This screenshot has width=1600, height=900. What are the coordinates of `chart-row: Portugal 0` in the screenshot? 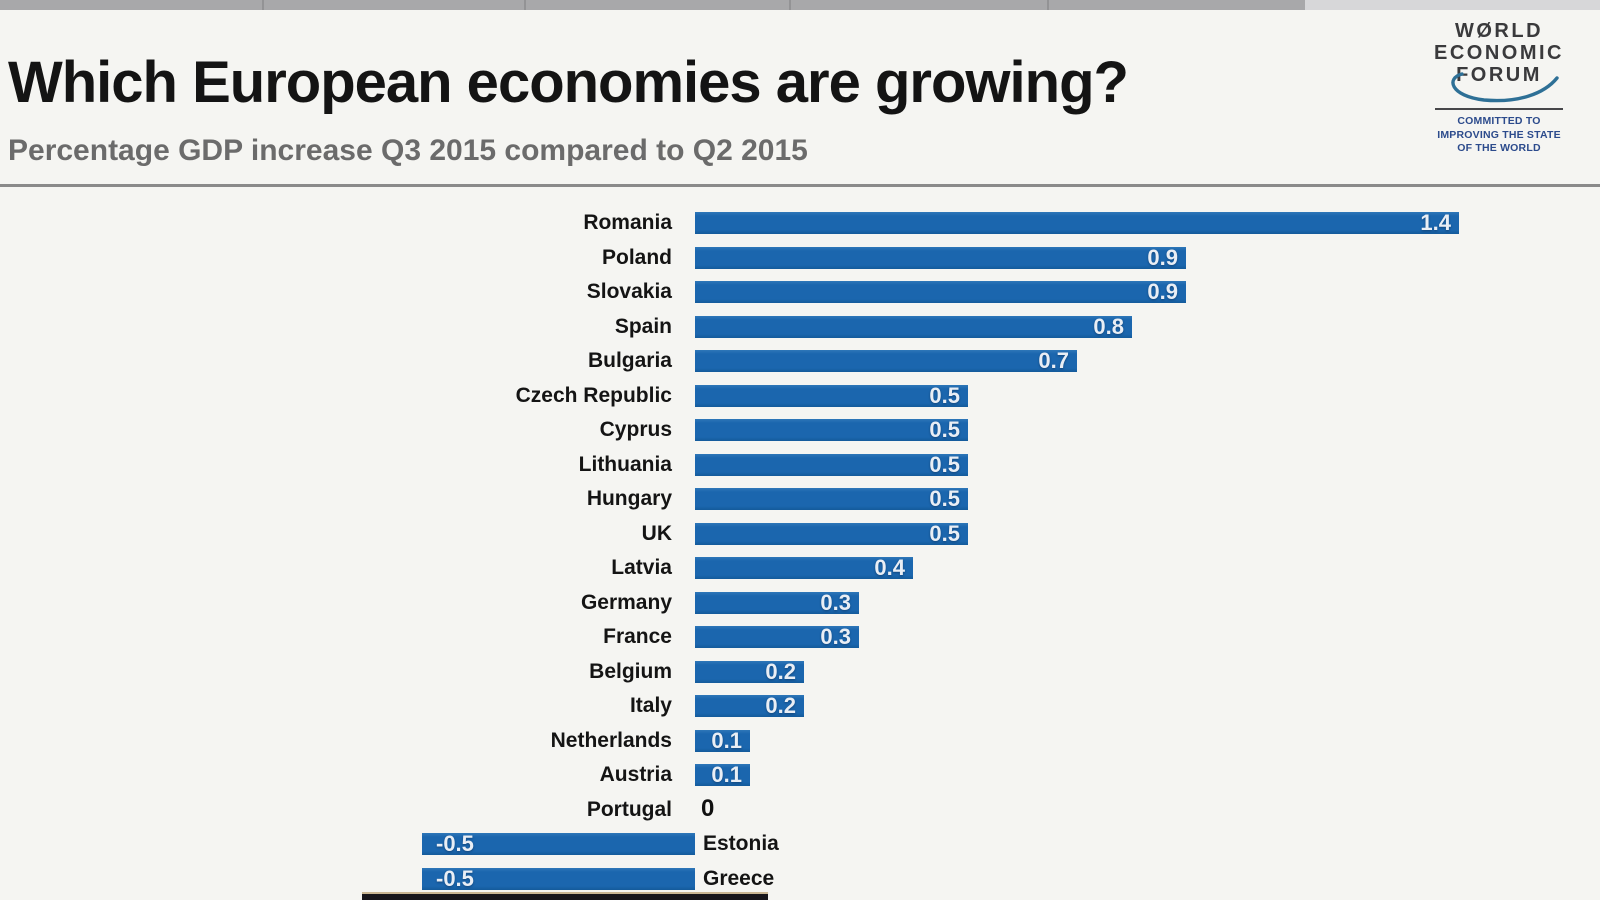 It's located at (800, 808).